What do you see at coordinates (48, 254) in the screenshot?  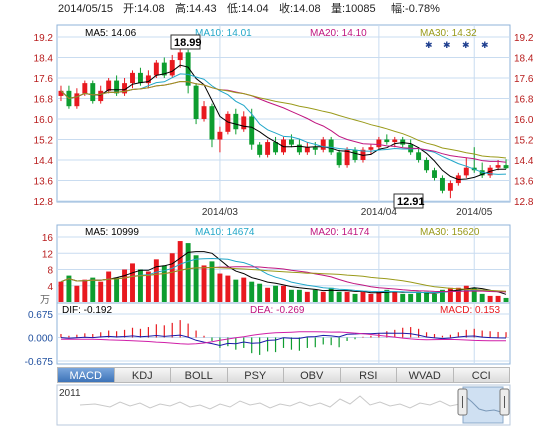 I see `volume-tick-label: 12` at bounding box center [48, 254].